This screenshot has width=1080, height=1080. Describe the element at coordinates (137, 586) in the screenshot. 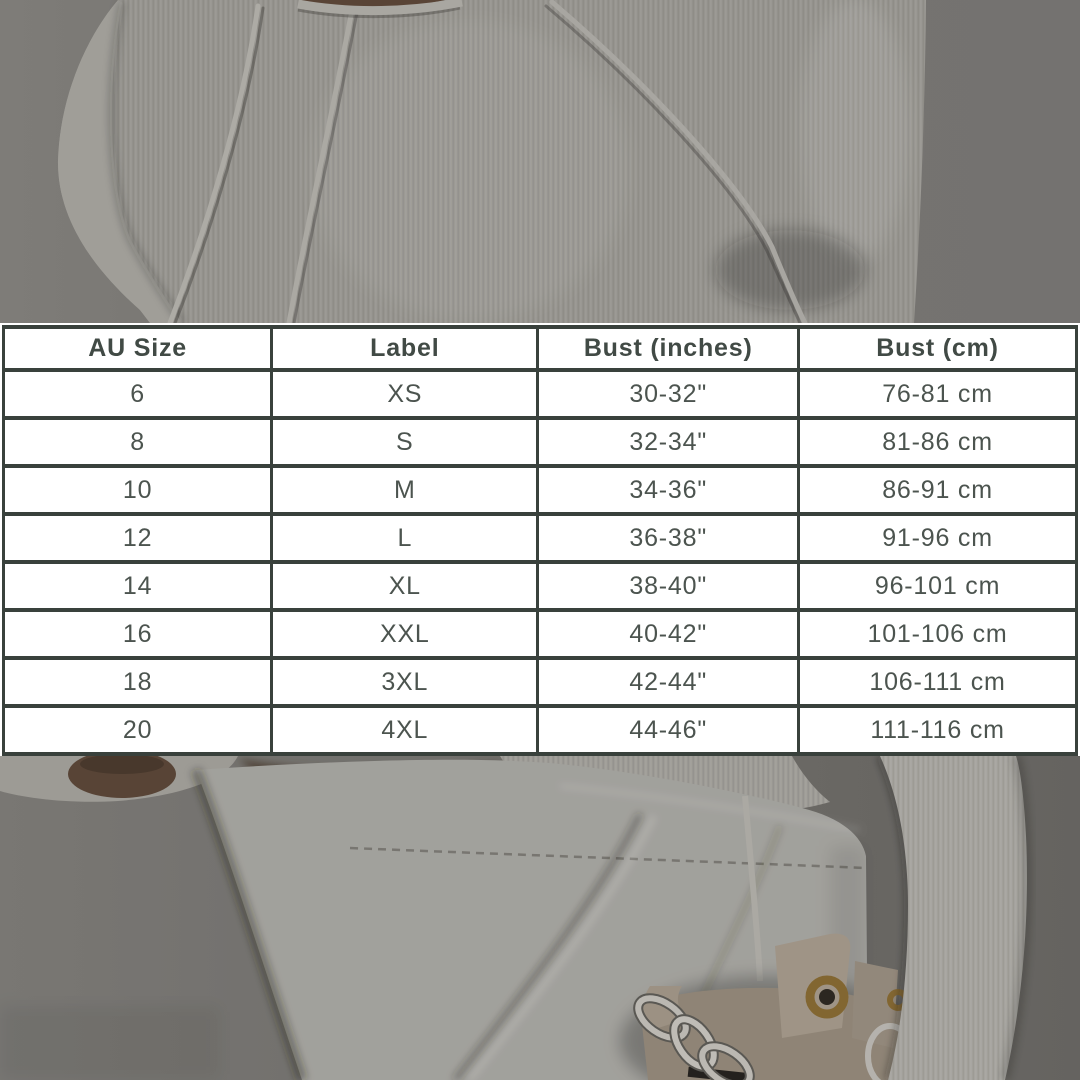

I see `table-cell: 14` at that location.